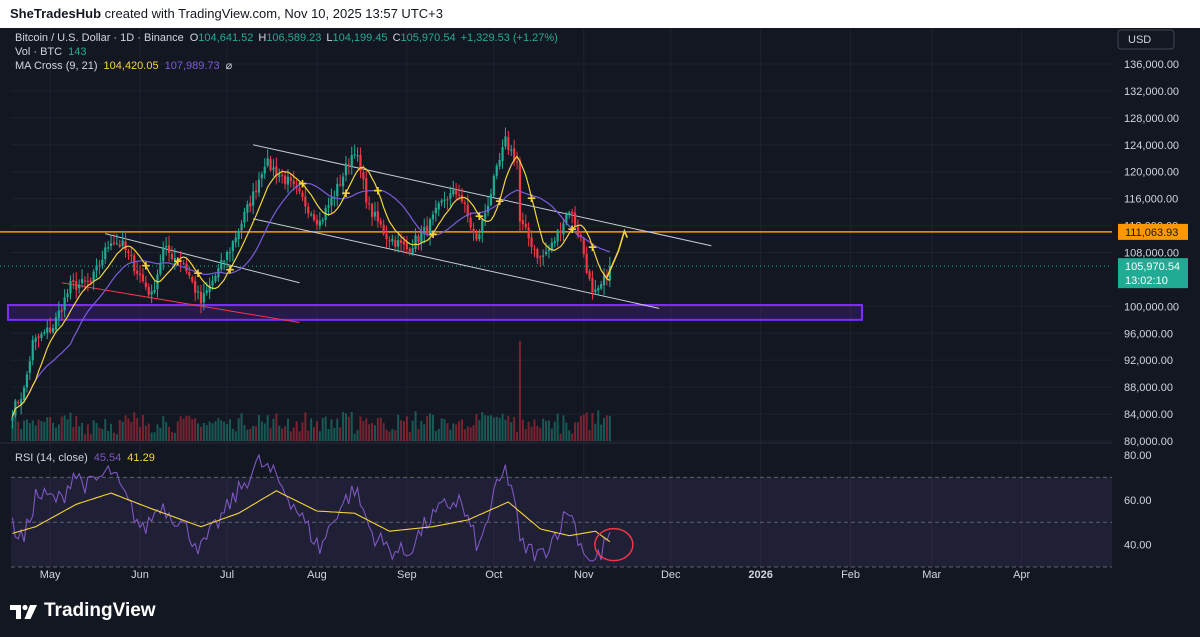 The width and height of the screenshot is (1200, 637). I want to click on tradingview-logo: TradingView, so click(83, 611).